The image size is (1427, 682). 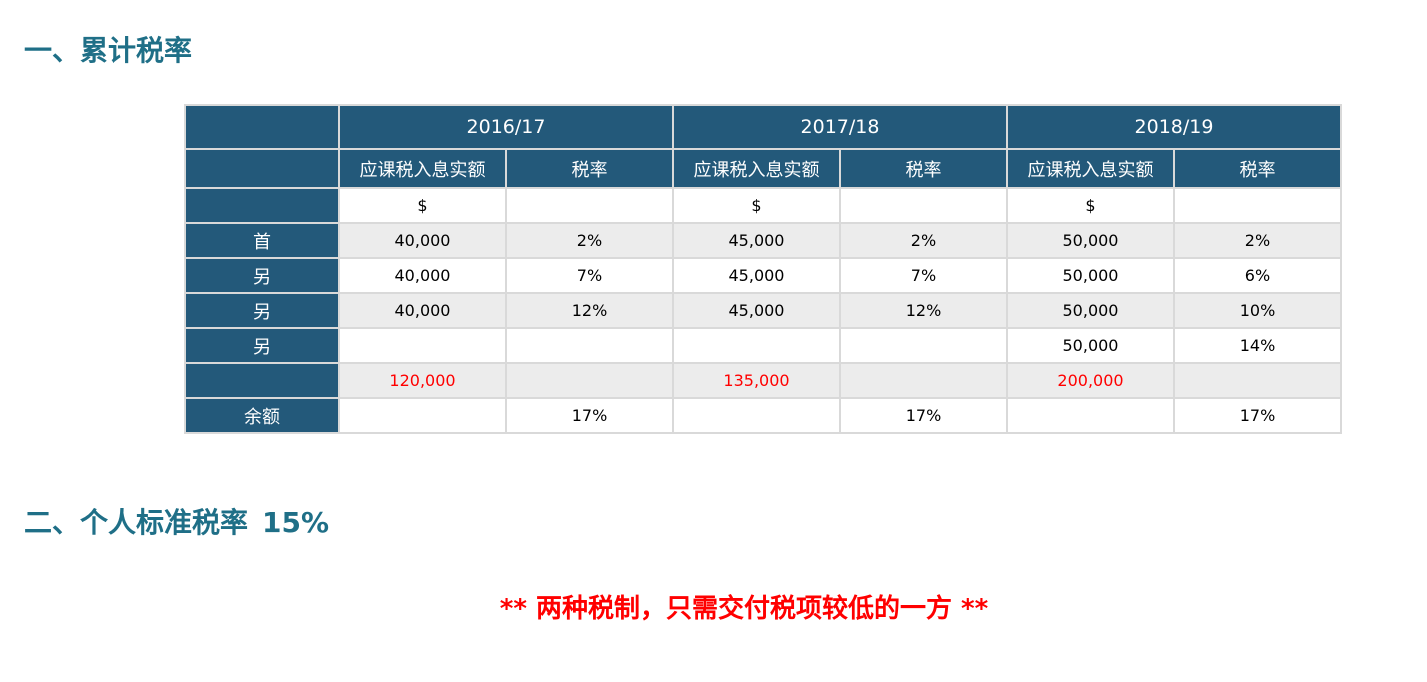 I want to click on row-label, so click(x=262, y=380).